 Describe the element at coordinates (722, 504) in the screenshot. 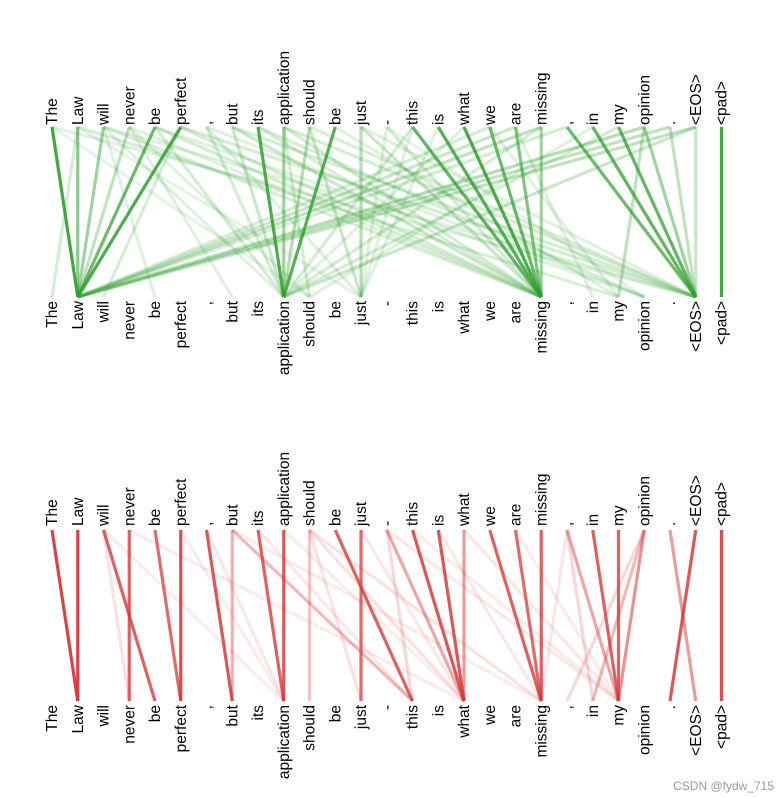

I see `source-token: <pad>` at that location.